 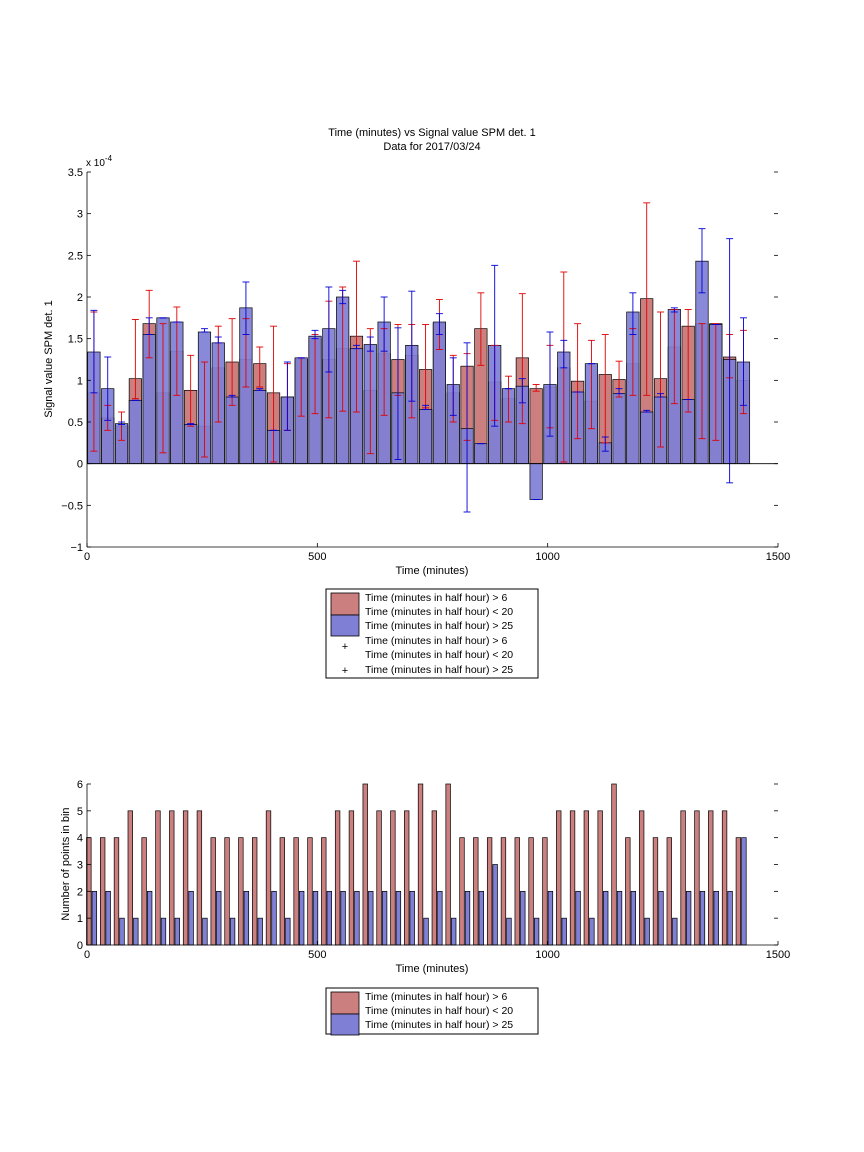 I want to click on chart2-xtick-label: 500, so click(x=317, y=955).